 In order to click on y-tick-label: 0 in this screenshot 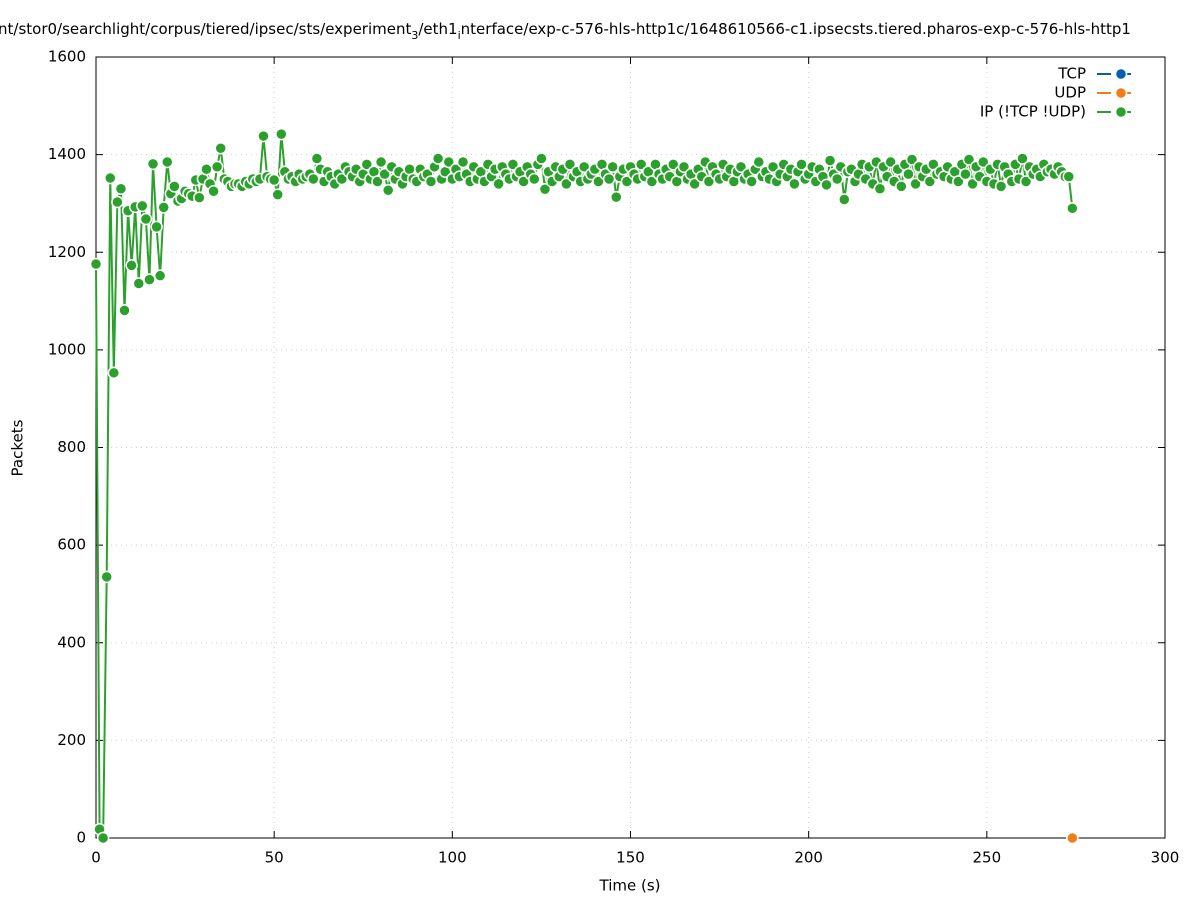, I will do `click(81, 838)`.